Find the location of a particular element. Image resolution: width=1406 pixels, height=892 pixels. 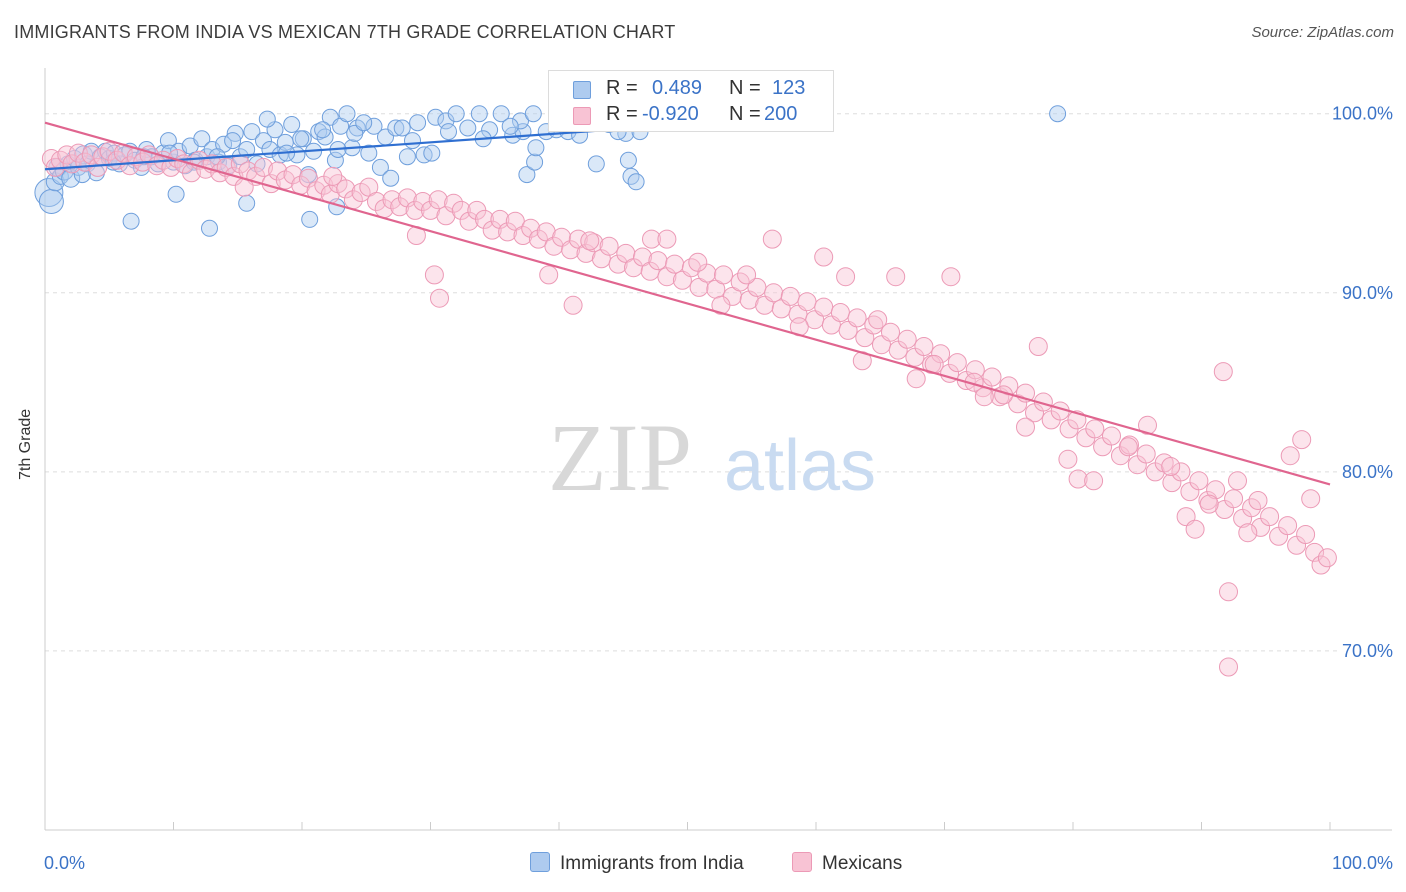

legend-label-mexicans: Mexicans is located at coordinates (862, 863).